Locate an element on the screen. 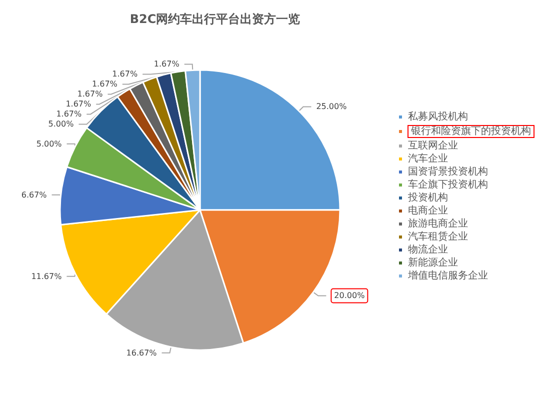 This screenshot has width=550, height=393. legend-label: 车企旗下投资机构 is located at coordinates (448, 184).